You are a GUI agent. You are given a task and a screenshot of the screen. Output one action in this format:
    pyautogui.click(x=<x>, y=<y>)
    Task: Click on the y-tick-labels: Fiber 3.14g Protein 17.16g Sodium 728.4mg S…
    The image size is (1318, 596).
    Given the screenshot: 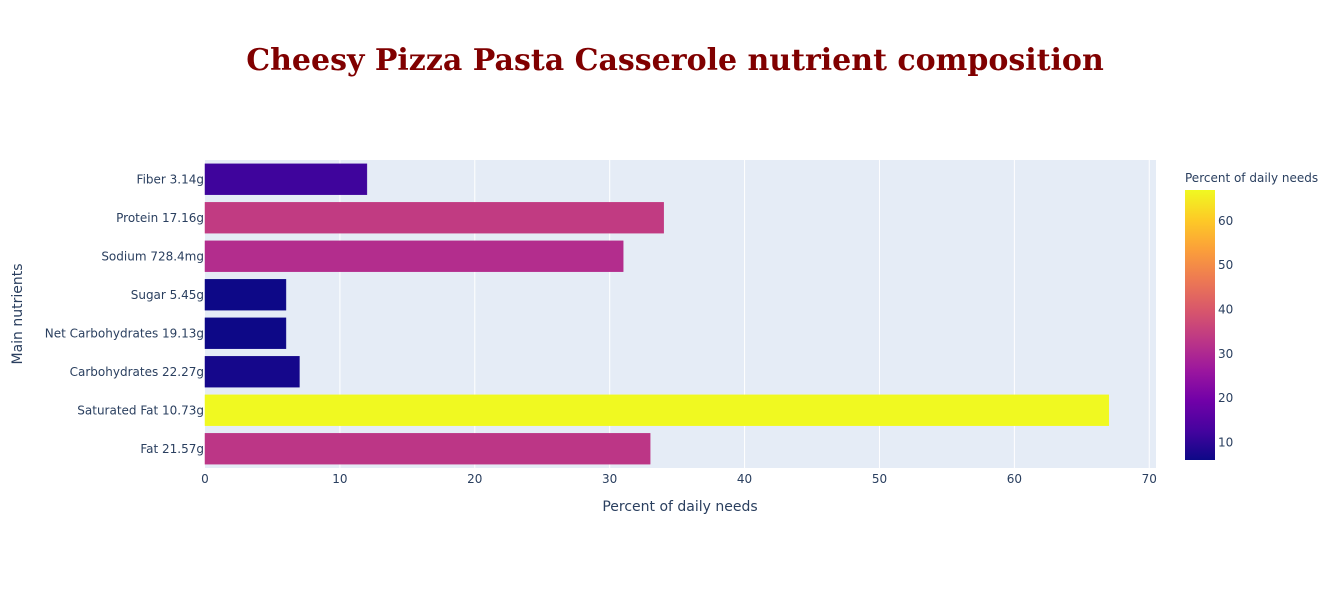 What is the action you would take?
    pyautogui.click(x=124, y=314)
    